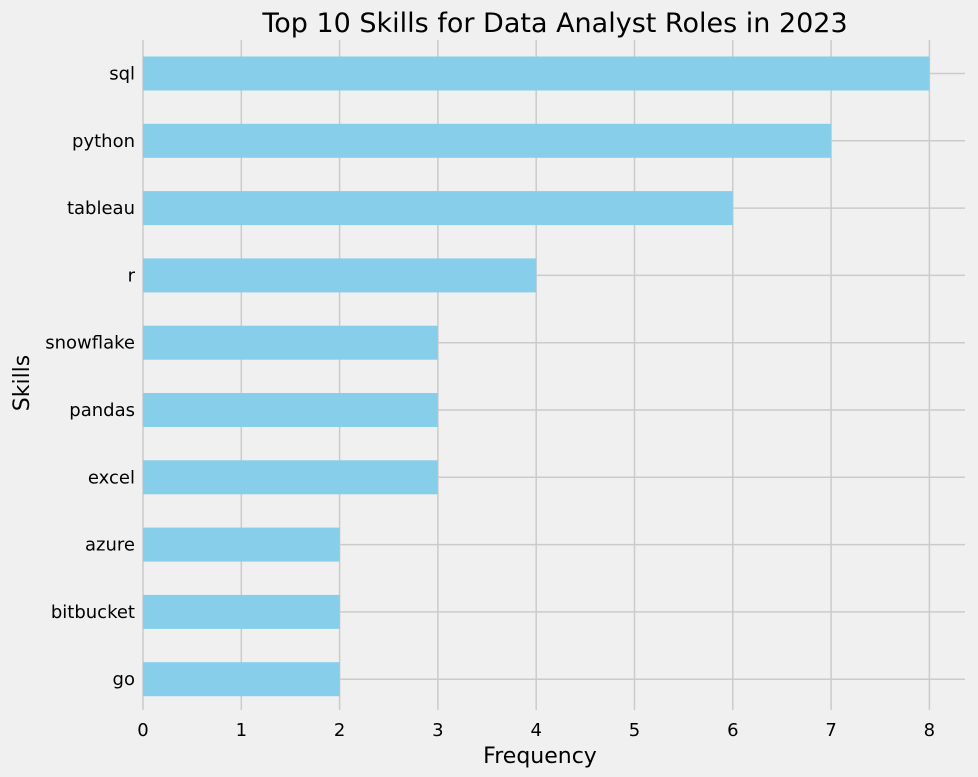 This screenshot has width=978, height=777. I want to click on x-tick-label: 5, so click(634, 730).